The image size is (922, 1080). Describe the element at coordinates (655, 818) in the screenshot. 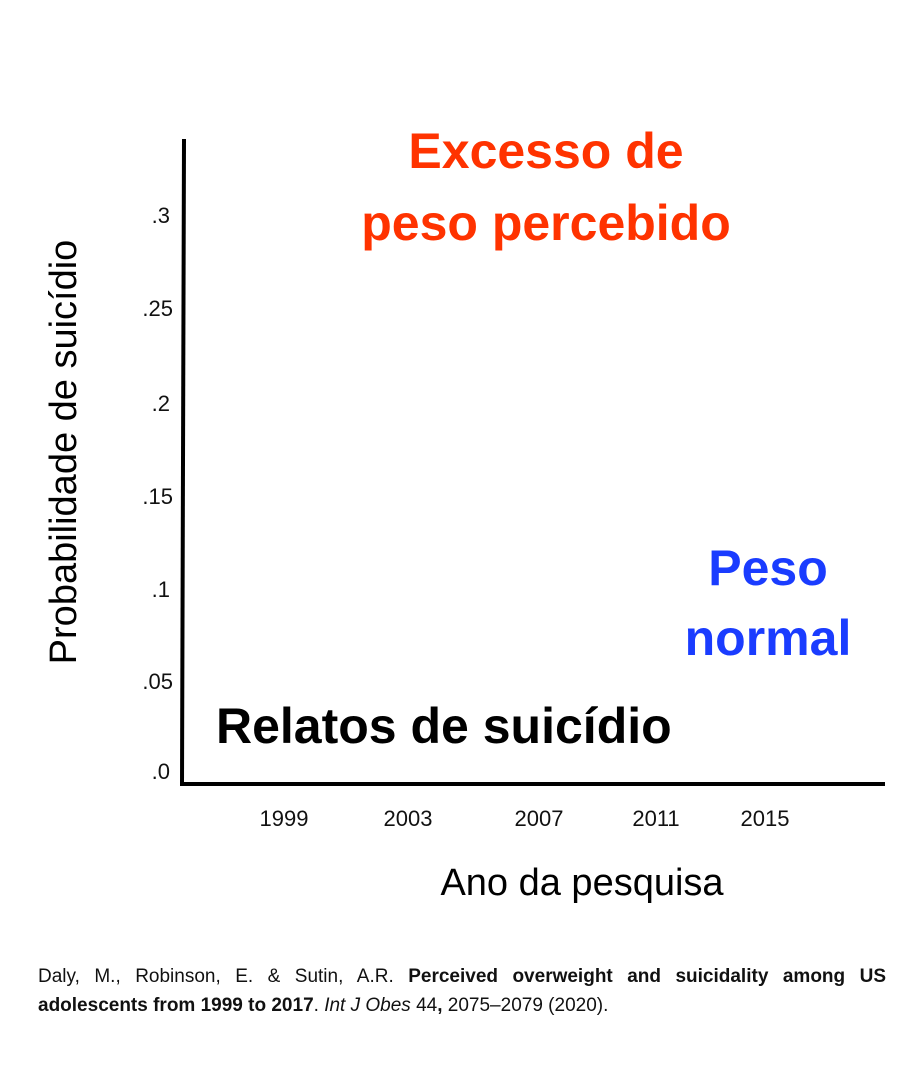

I see `x-tick-label: 2011` at that location.